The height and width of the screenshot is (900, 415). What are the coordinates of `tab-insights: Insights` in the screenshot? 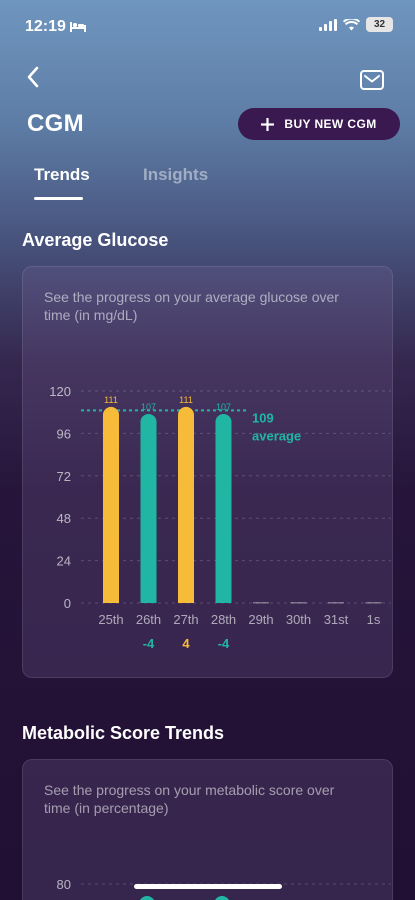 It's located at (176, 174).